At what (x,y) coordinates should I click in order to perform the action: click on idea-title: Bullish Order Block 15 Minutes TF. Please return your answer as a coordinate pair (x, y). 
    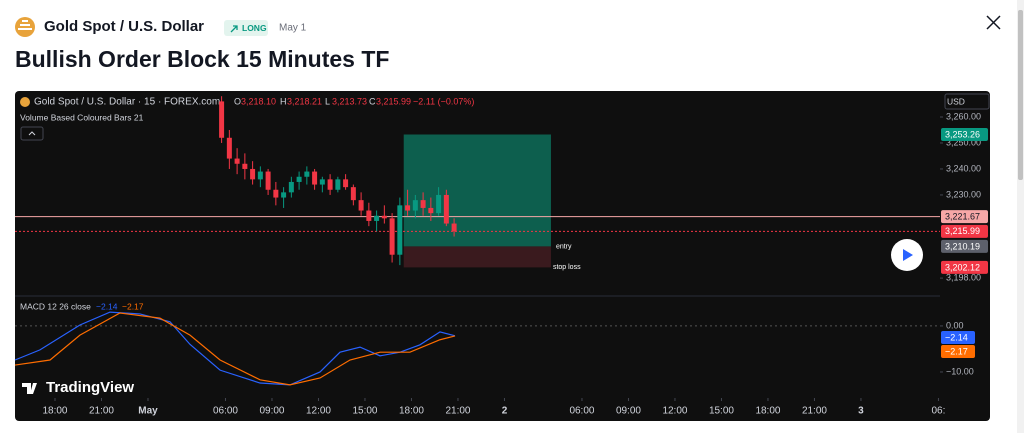
    Looking at the image, I should click on (202, 59).